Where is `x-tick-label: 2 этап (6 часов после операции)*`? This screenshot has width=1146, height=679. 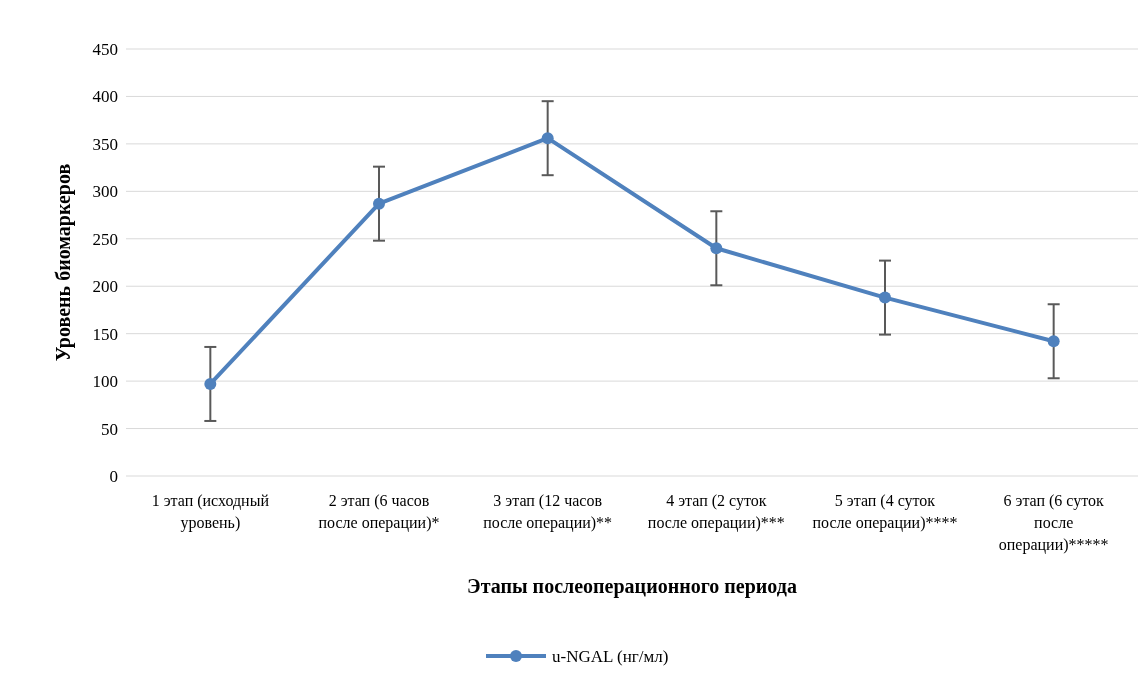 x-tick-label: 2 этап (6 часов после операции)* is located at coordinates (379, 512).